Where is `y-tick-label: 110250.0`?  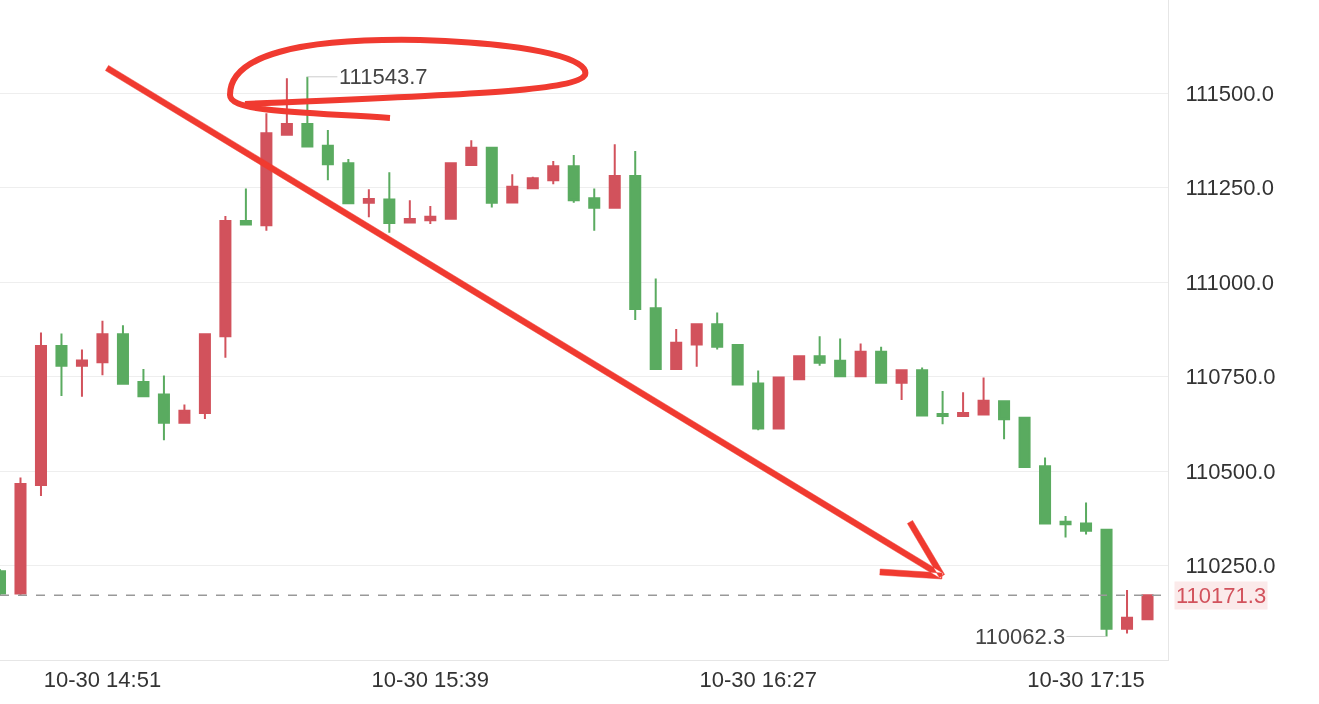 y-tick-label: 110250.0 is located at coordinates (1230, 566).